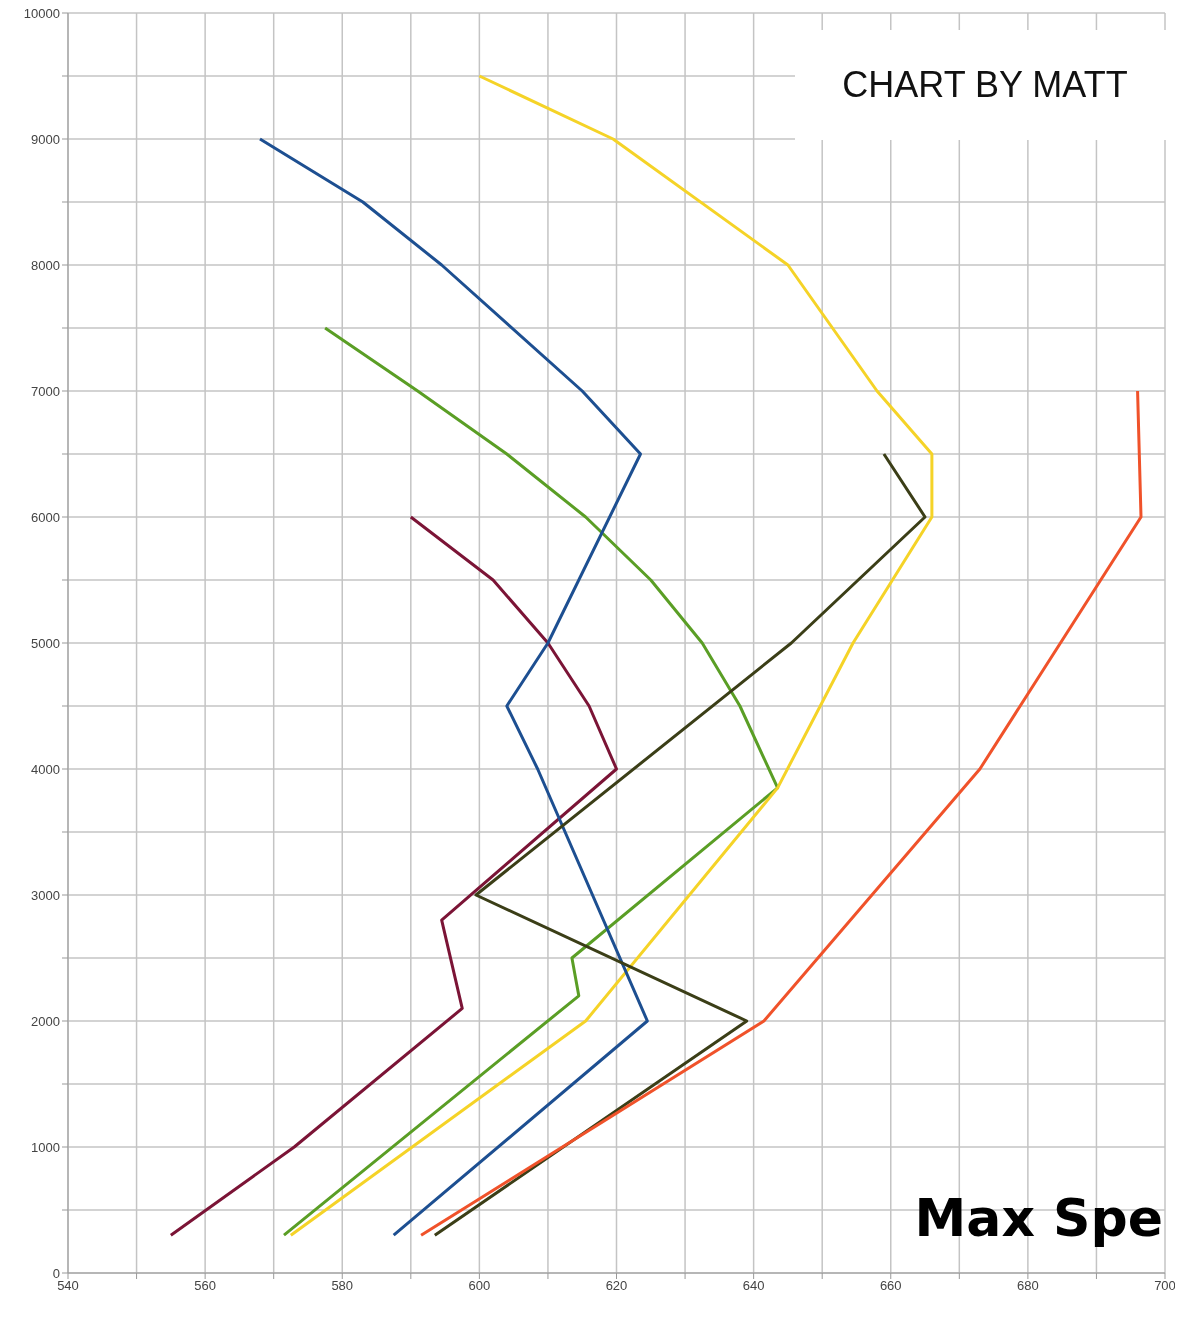  What do you see at coordinates (890, 1286) in the screenshot?
I see `x-tick-label: 660` at bounding box center [890, 1286].